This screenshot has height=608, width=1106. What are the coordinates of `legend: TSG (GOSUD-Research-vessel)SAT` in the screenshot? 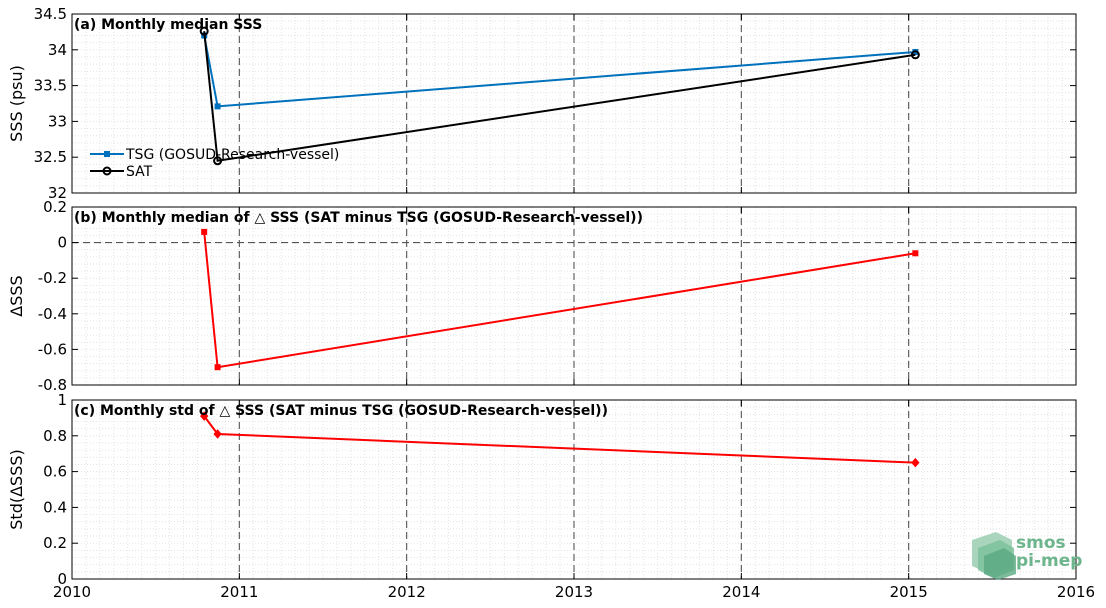 It's located at (214, 163).